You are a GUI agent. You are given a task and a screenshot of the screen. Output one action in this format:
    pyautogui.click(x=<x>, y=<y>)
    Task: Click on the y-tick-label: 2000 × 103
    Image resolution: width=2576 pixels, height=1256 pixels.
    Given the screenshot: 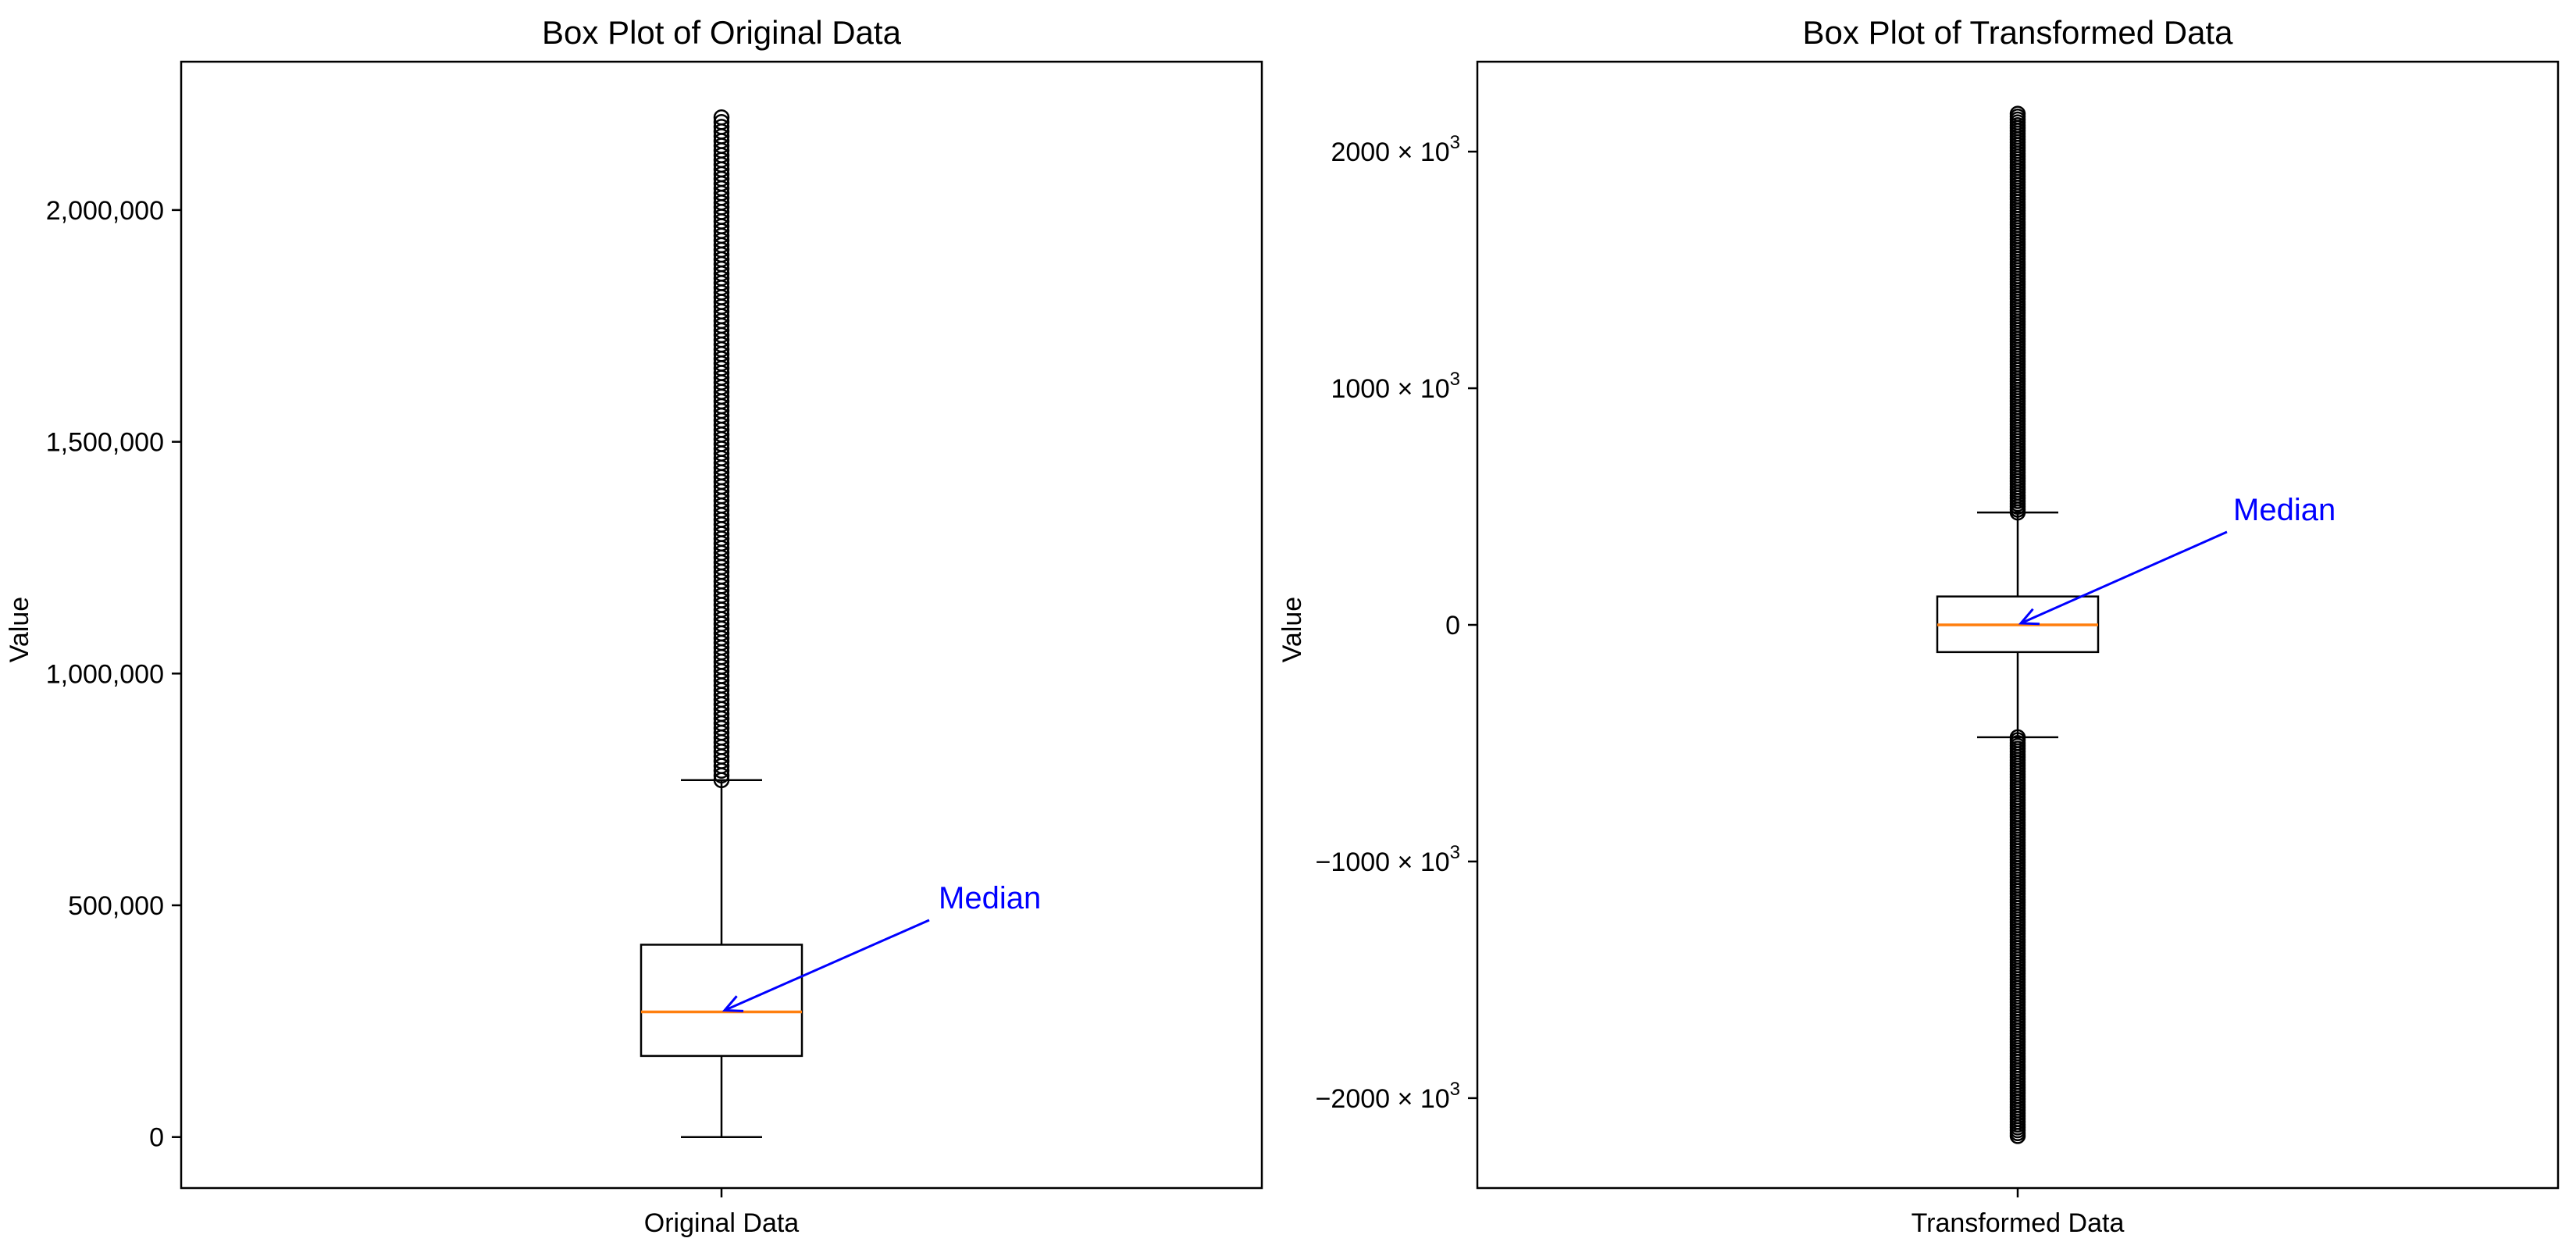 What is the action you would take?
    pyautogui.click(x=1395, y=149)
    